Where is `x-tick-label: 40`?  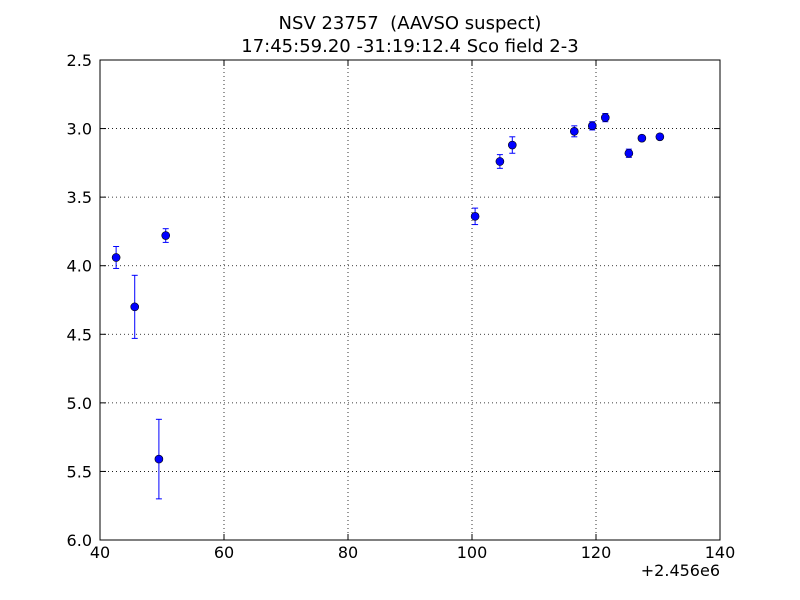
x-tick-label: 40 is located at coordinates (100, 552).